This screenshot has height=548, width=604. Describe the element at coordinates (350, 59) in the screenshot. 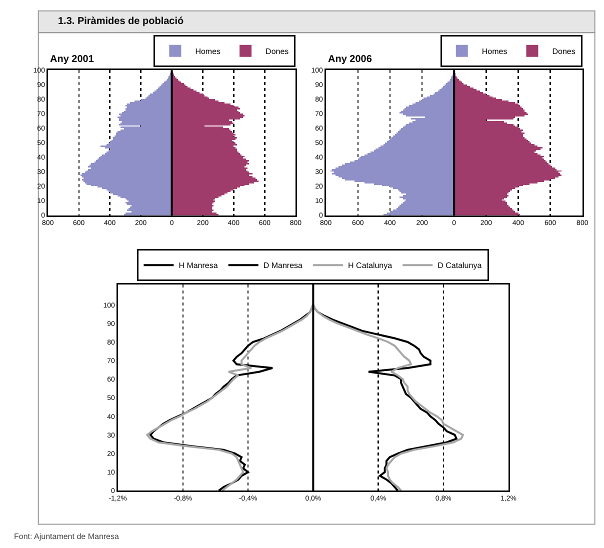

I see `chart-title: Any 2006` at that location.